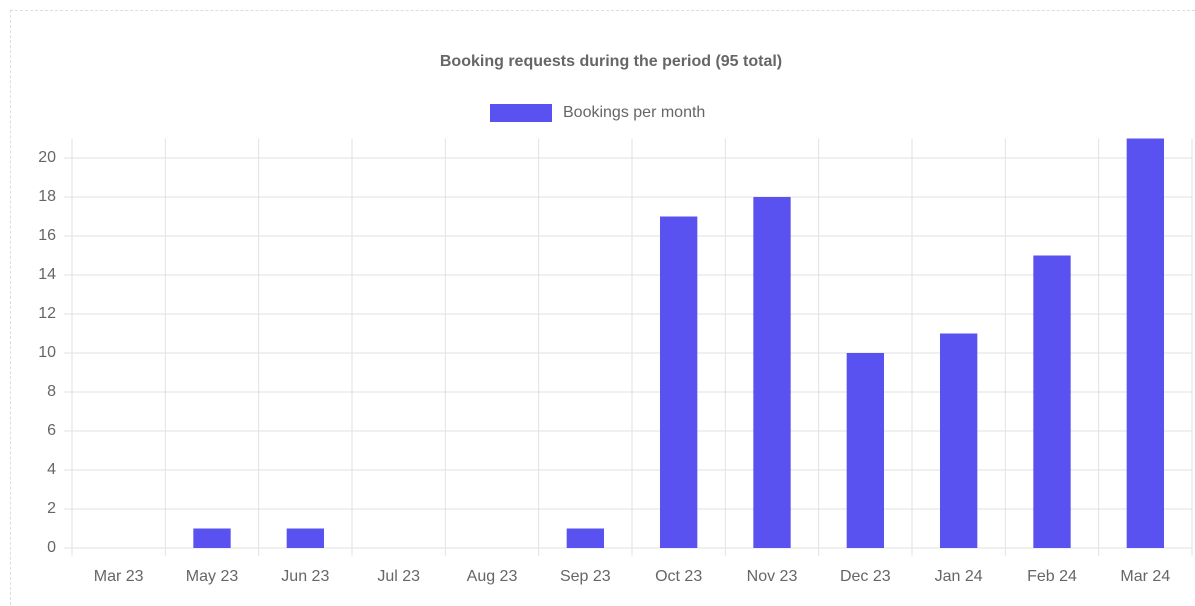  I want to click on x-tick-label: May 23, so click(212, 576).